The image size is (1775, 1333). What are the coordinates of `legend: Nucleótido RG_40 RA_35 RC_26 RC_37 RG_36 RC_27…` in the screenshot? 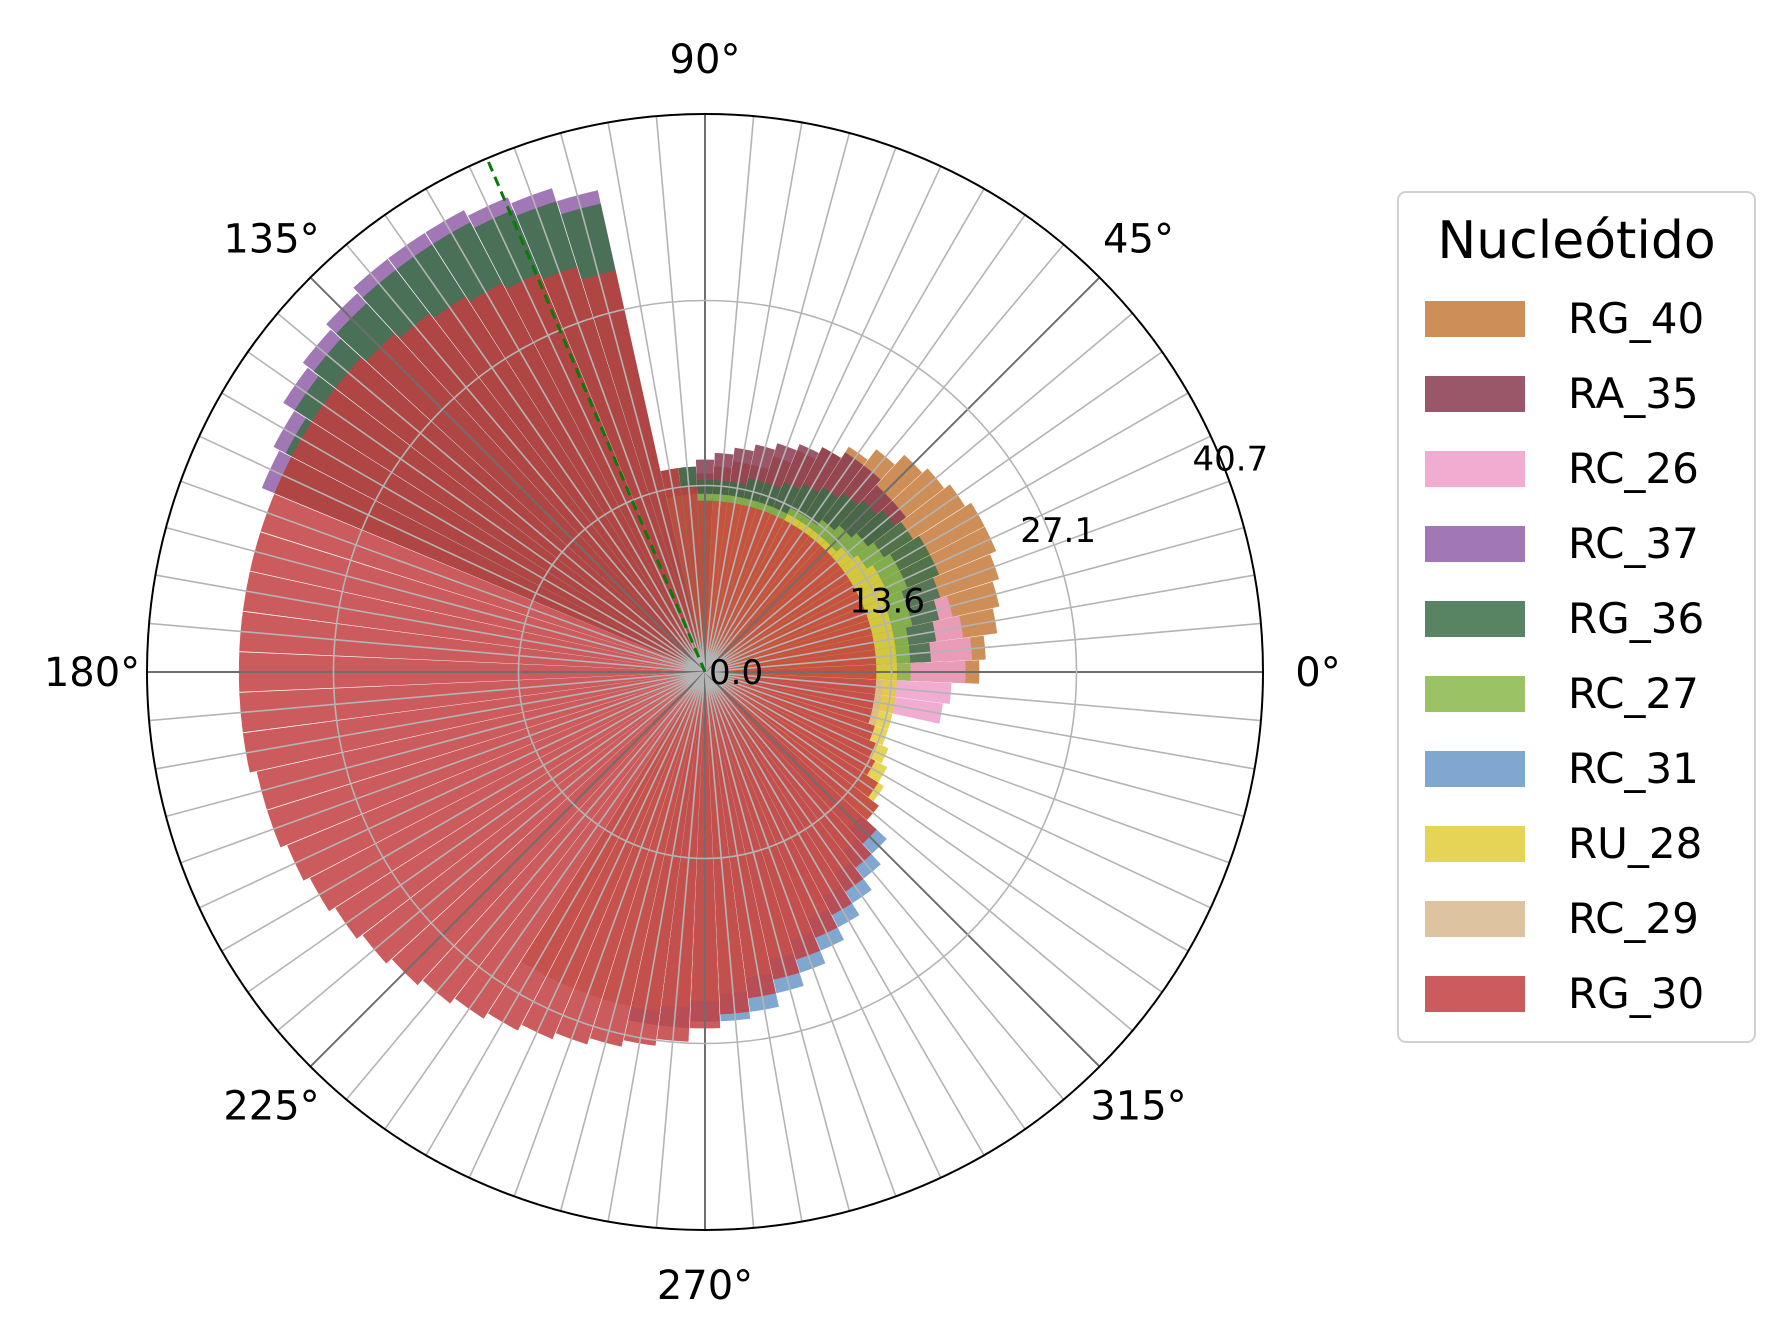 It's located at (1576, 617).